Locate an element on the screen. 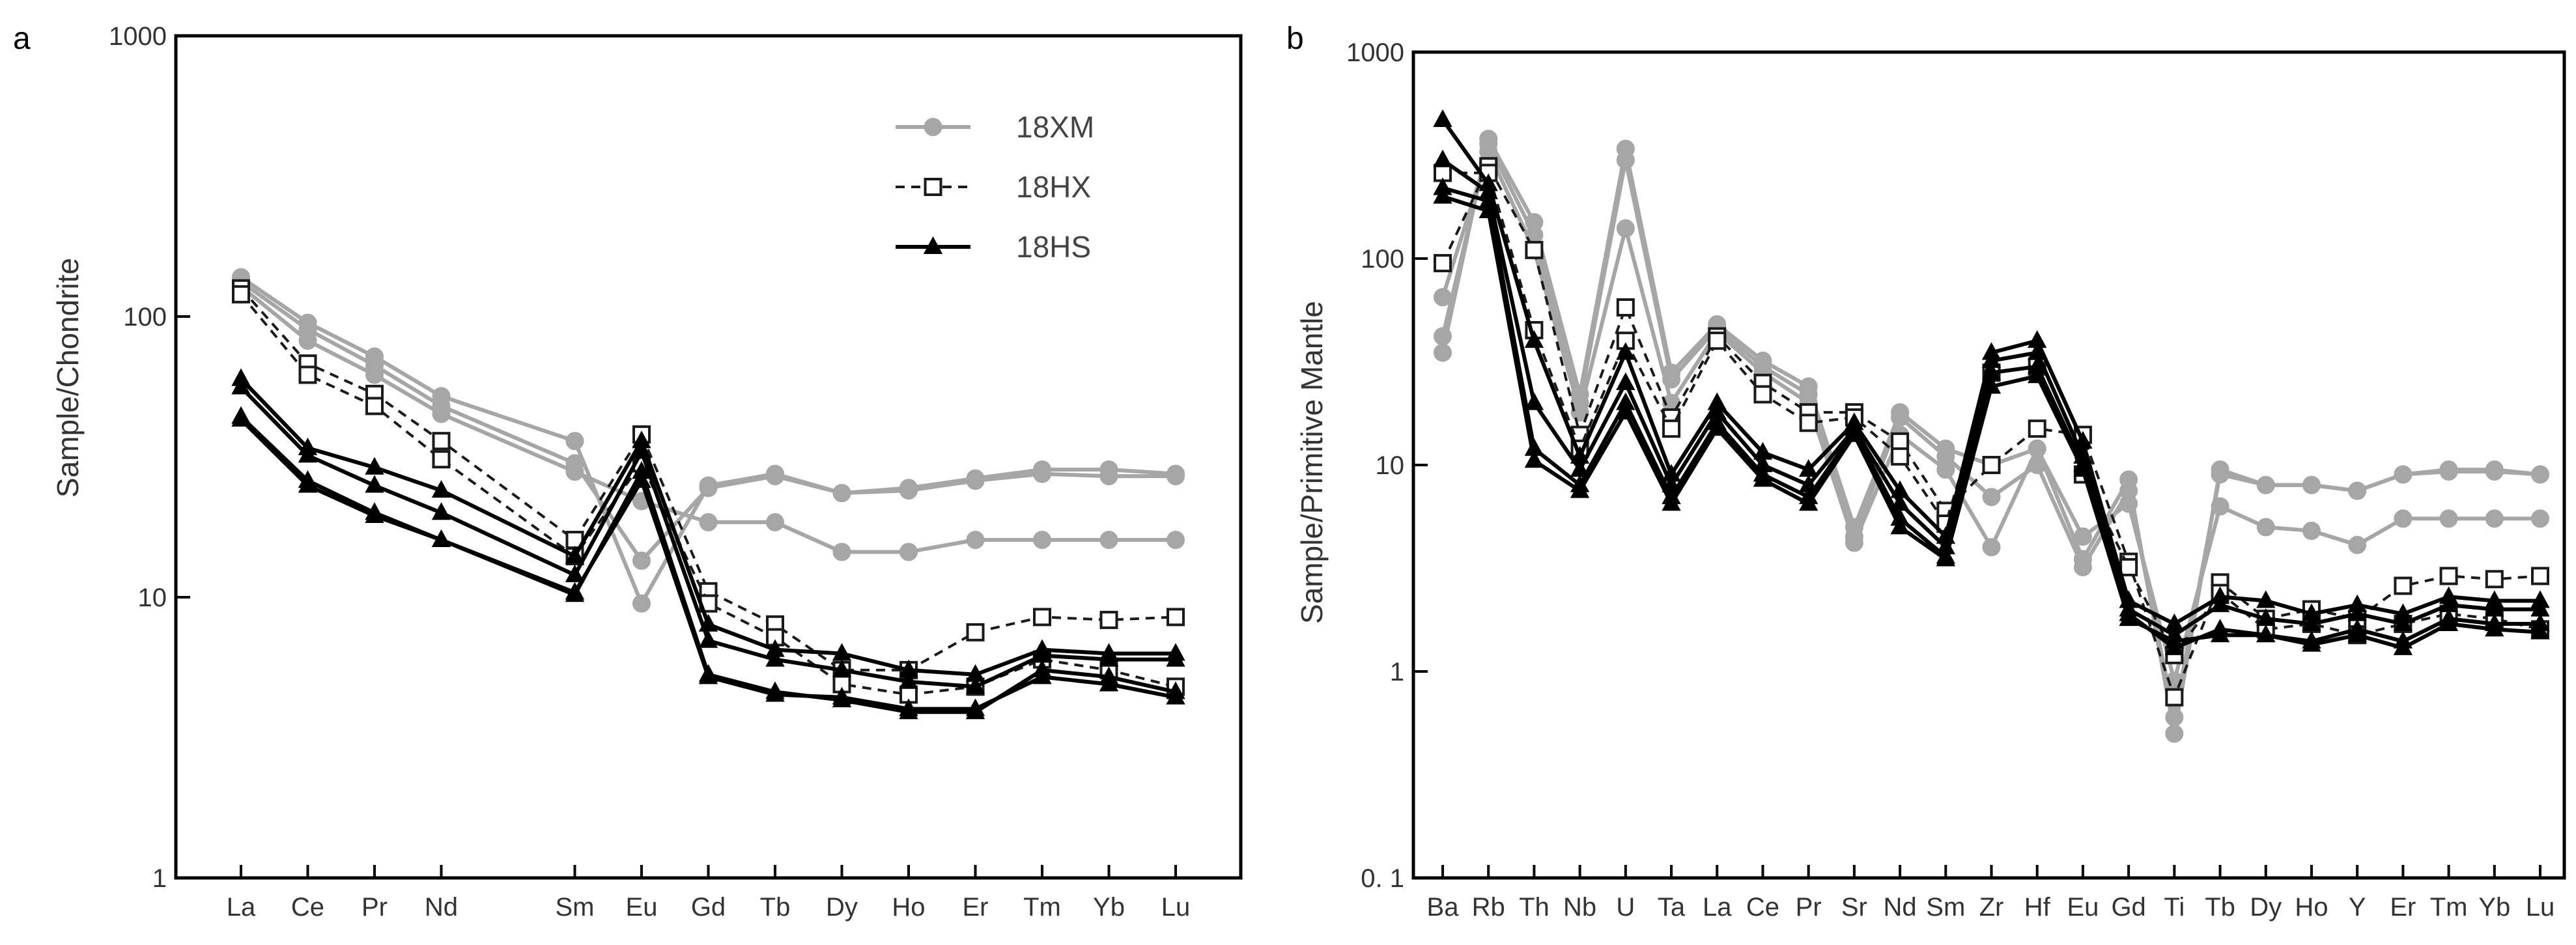 This screenshot has width=2576, height=945. data-point-18HS-2-Eu is located at coordinates (641, 450).